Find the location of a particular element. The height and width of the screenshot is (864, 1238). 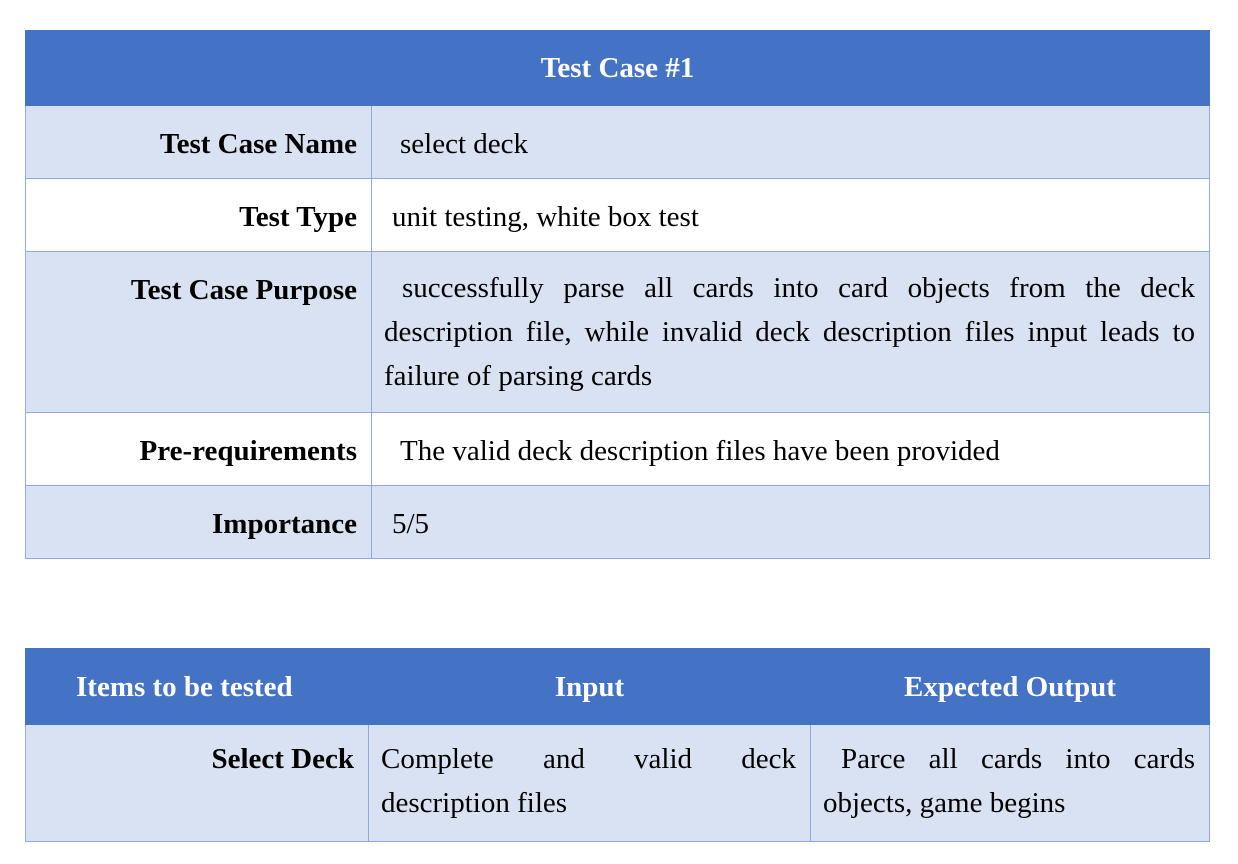

table-row: Test Case Name select deck is located at coordinates (618, 142).